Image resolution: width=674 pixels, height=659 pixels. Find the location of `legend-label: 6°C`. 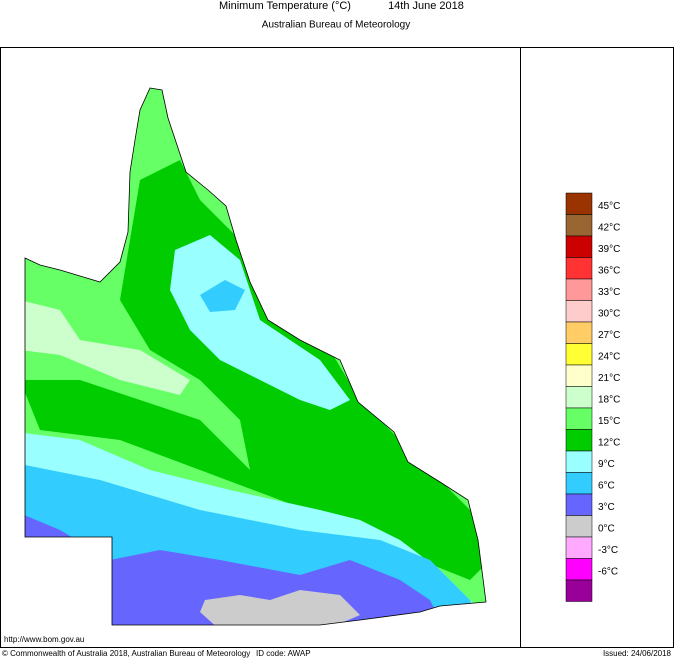

legend-label: 6°C is located at coordinates (606, 486).